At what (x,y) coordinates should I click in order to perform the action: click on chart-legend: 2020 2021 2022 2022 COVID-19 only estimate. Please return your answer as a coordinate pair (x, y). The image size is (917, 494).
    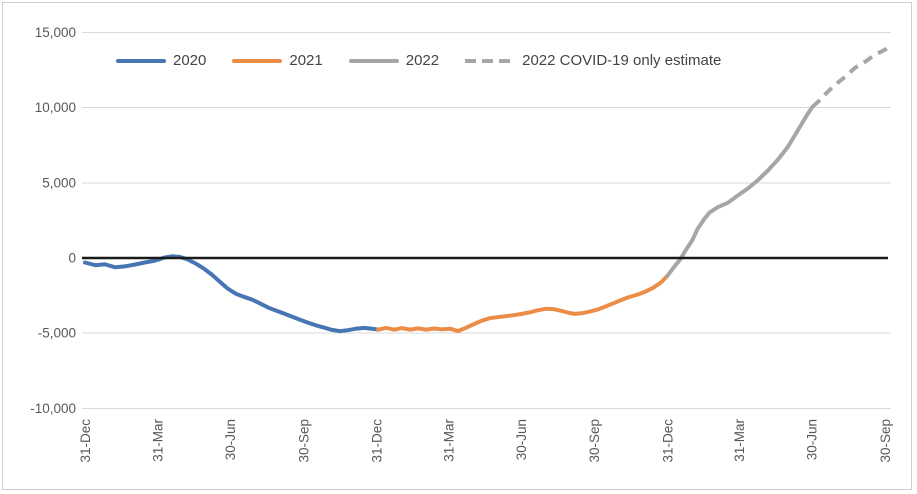
    Looking at the image, I should click on (418, 61).